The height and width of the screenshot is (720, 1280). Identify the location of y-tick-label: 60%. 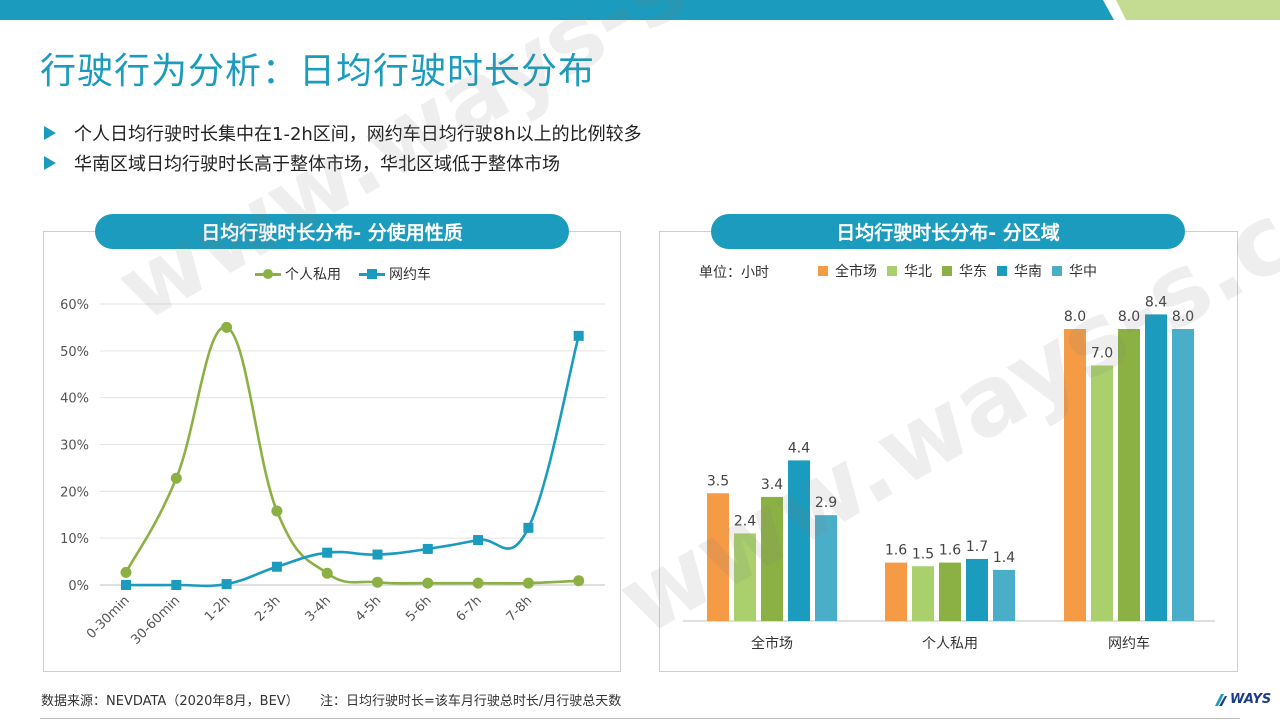
(74, 305).